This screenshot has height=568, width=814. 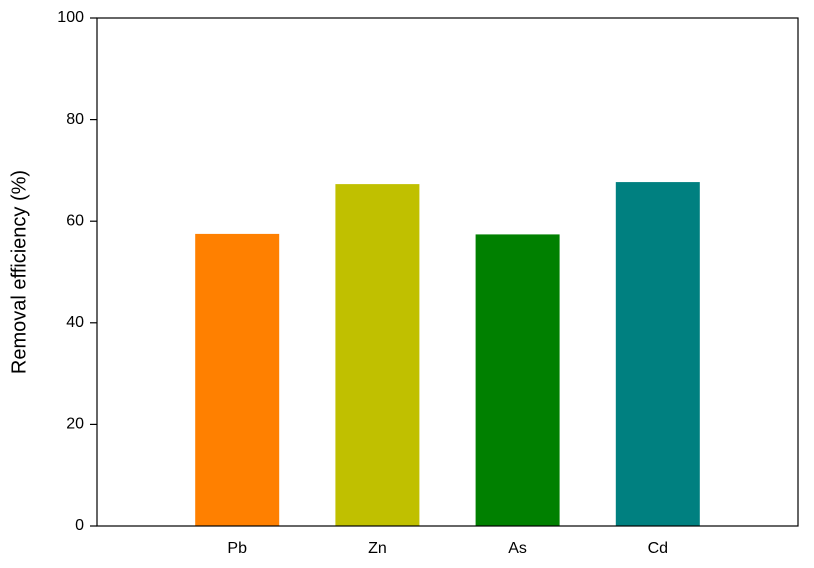 I want to click on x-tick-label: As, so click(x=517, y=548).